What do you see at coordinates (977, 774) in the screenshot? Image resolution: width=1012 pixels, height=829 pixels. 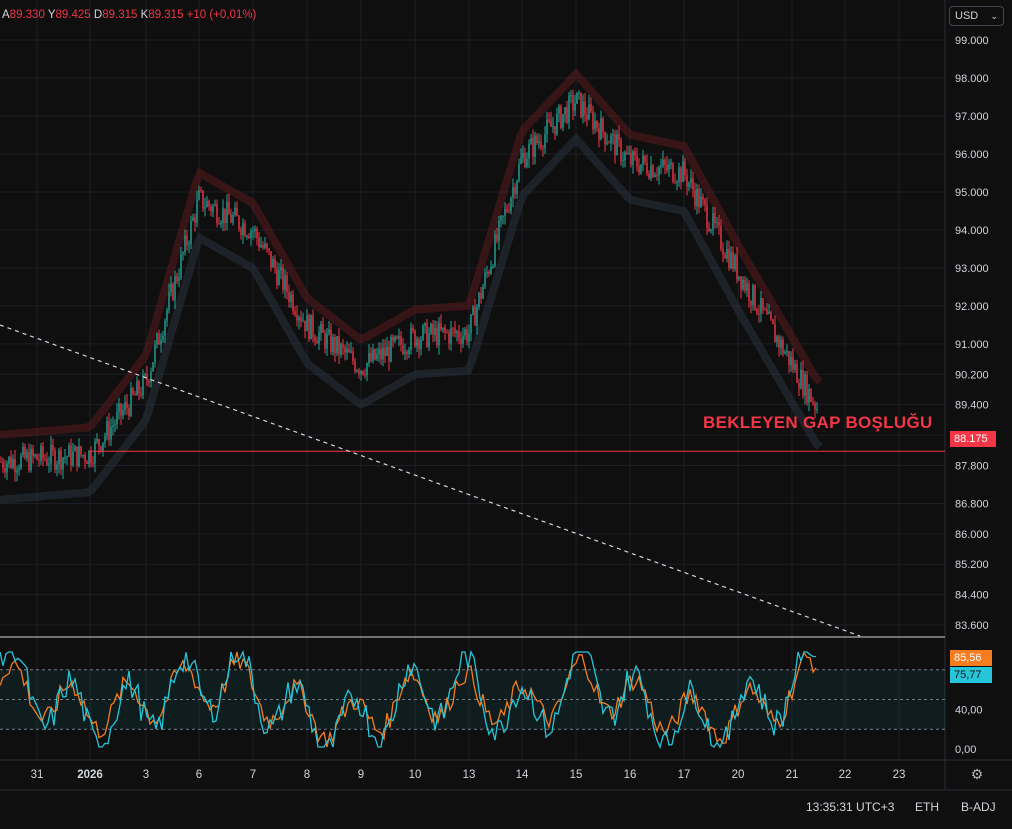 I see `gear-icon: ⚙` at bounding box center [977, 774].